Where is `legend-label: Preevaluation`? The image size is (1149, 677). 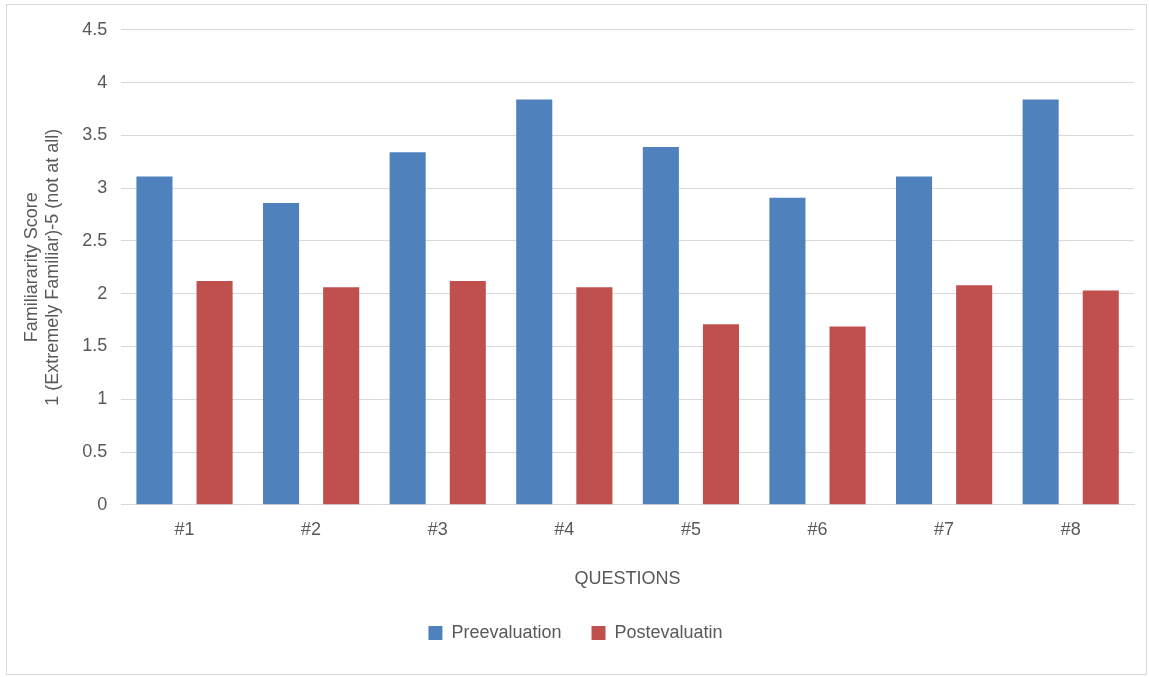
legend-label: Preevaluation is located at coordinates (506, 631).